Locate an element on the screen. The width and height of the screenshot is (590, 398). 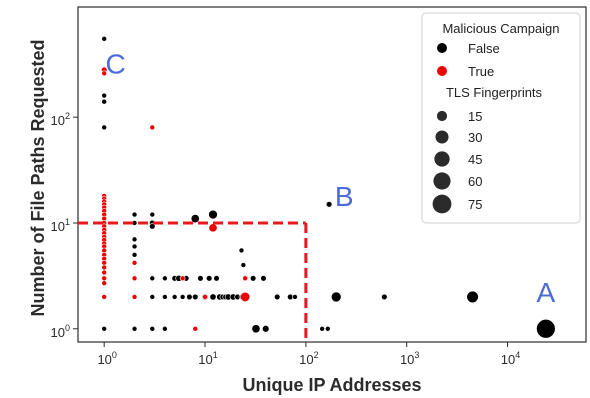
legend-size-label: 60 is located at coordinates (475, 181).